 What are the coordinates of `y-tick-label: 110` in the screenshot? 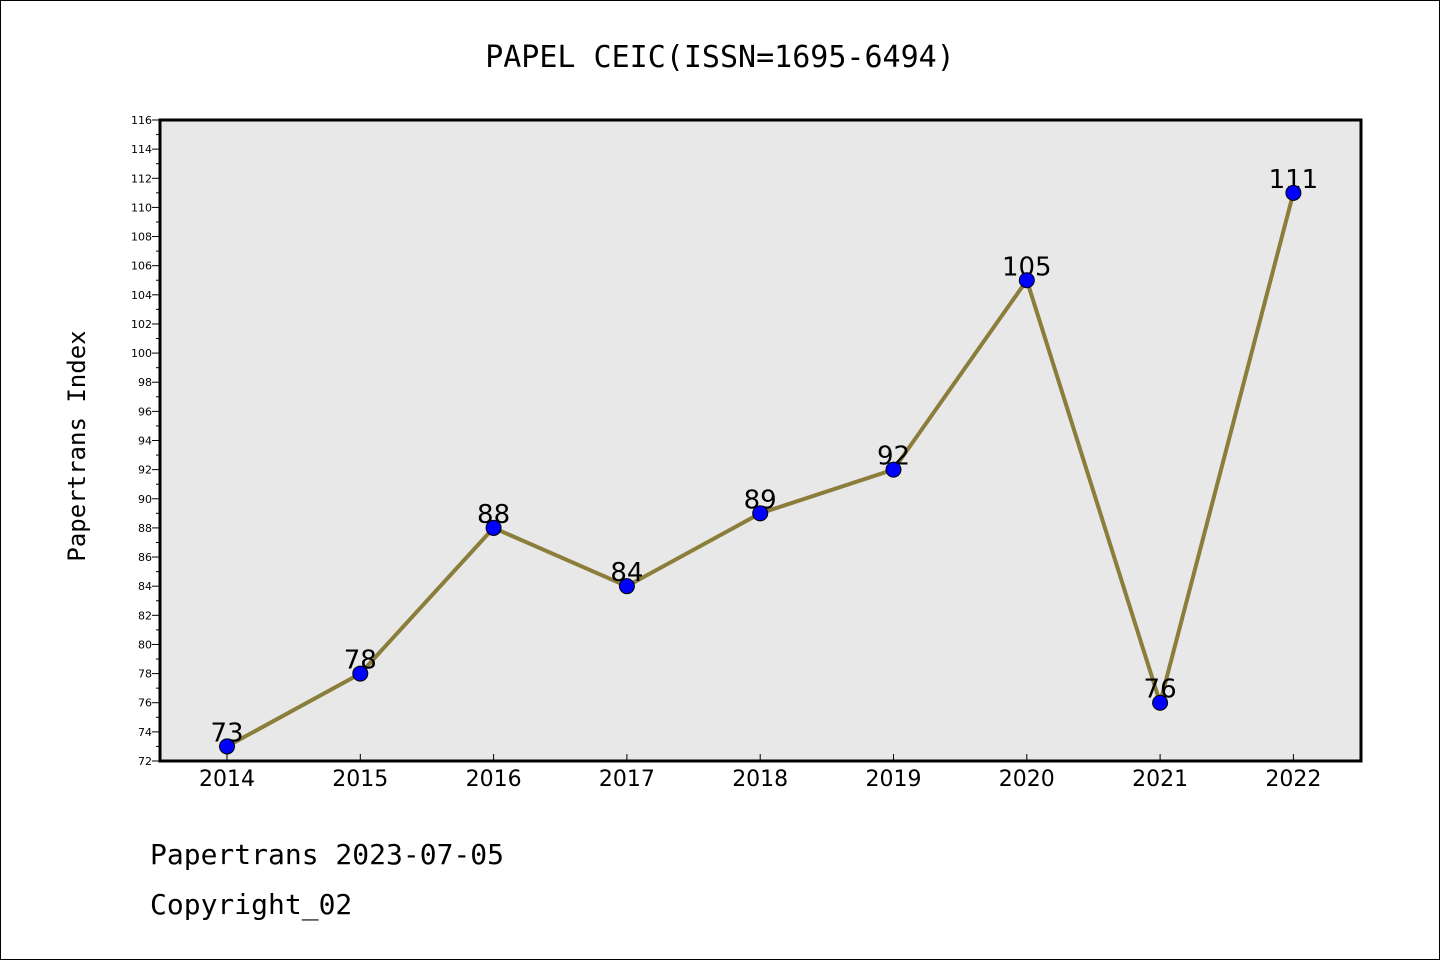 It's located at (141, 207).